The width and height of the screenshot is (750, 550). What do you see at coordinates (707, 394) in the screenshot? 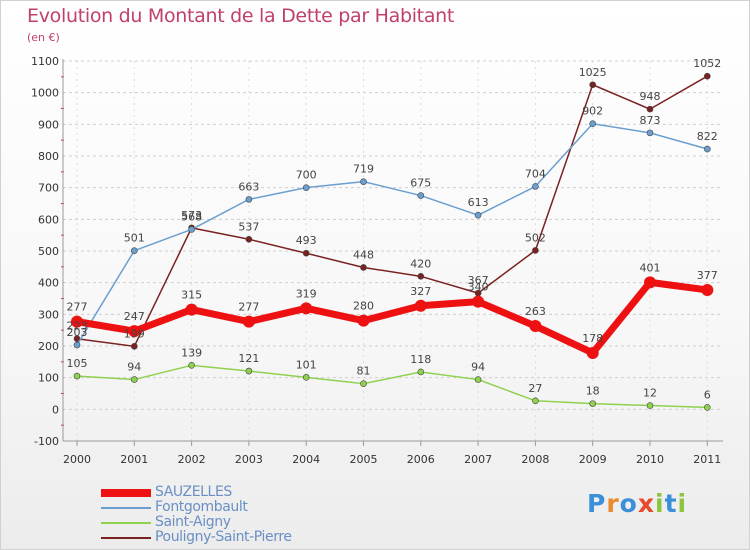
I see `data-label-saint-aigny: 6` at bounding box center [707, 394].